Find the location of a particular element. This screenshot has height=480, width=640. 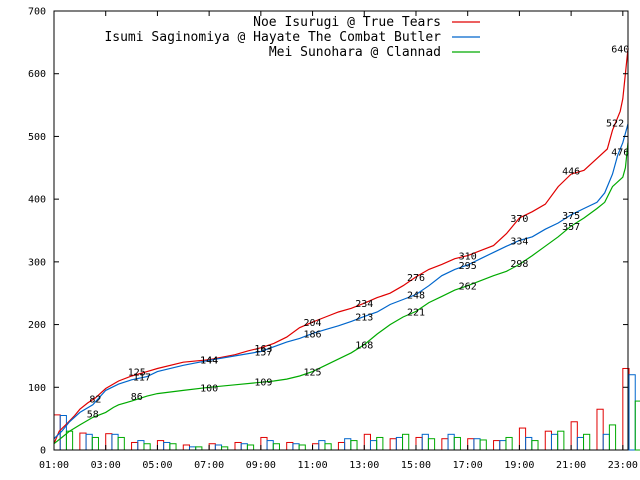

x-tick-label: 17:00 is located at coordinates (468, 465).